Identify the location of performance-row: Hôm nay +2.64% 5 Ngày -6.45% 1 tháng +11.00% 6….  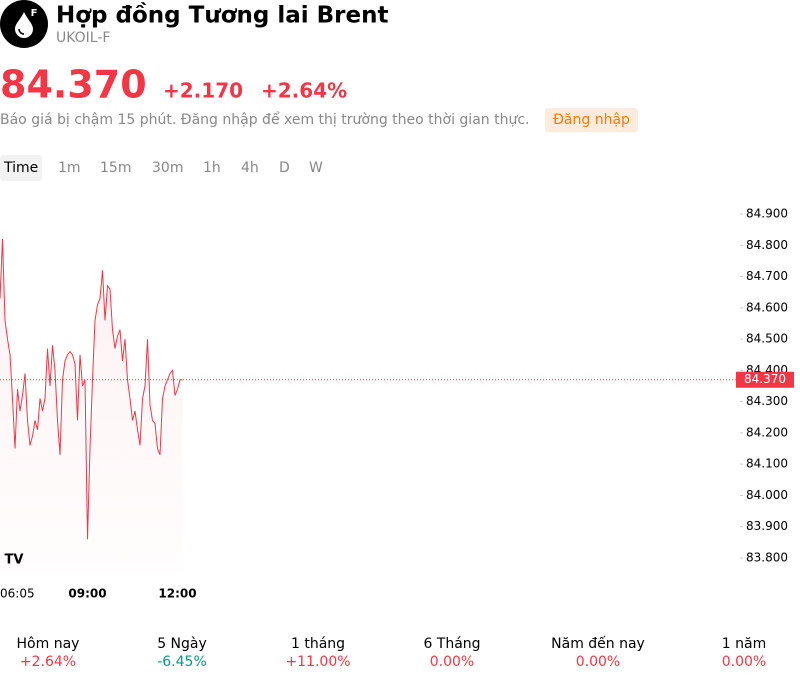
(392, 652).